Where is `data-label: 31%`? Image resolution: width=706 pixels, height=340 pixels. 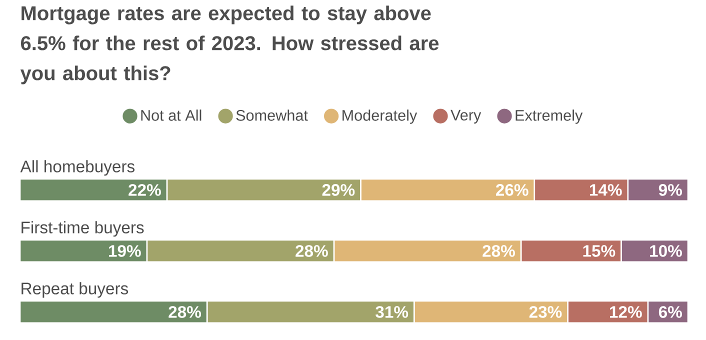
data-label: 31% is located at coordinates (392, 312).